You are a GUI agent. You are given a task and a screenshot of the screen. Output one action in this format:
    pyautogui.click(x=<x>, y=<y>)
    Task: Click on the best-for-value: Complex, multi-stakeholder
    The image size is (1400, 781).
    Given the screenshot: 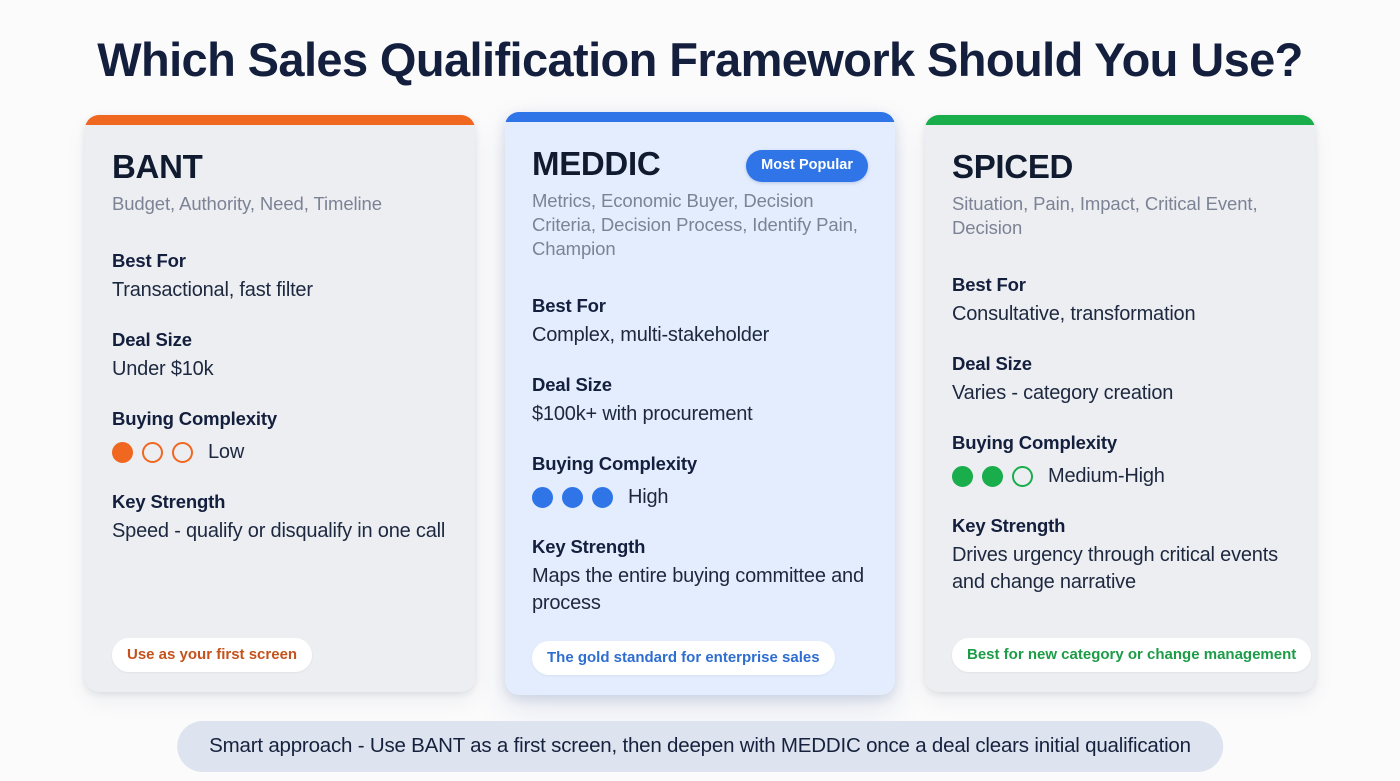 What is the action you would take?
    pyautogui.click(x=651, y=335)
    